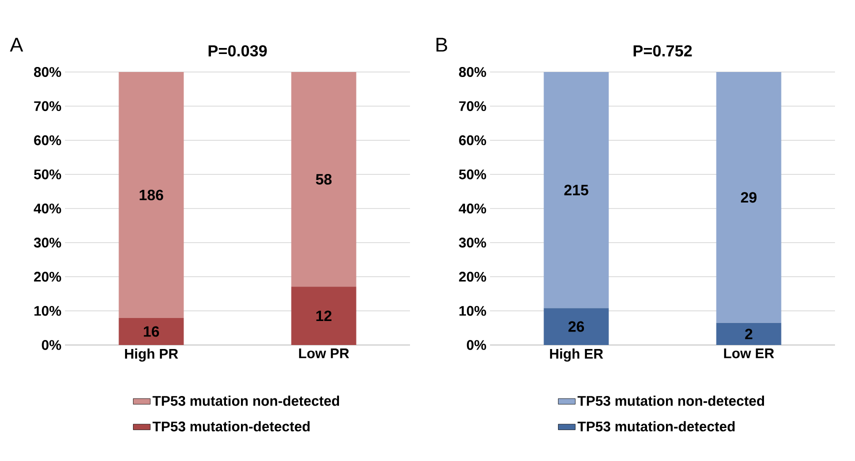 The width and height of the screenshot is (855, 461). I want to click on annotation: 2, so click(748, 334).